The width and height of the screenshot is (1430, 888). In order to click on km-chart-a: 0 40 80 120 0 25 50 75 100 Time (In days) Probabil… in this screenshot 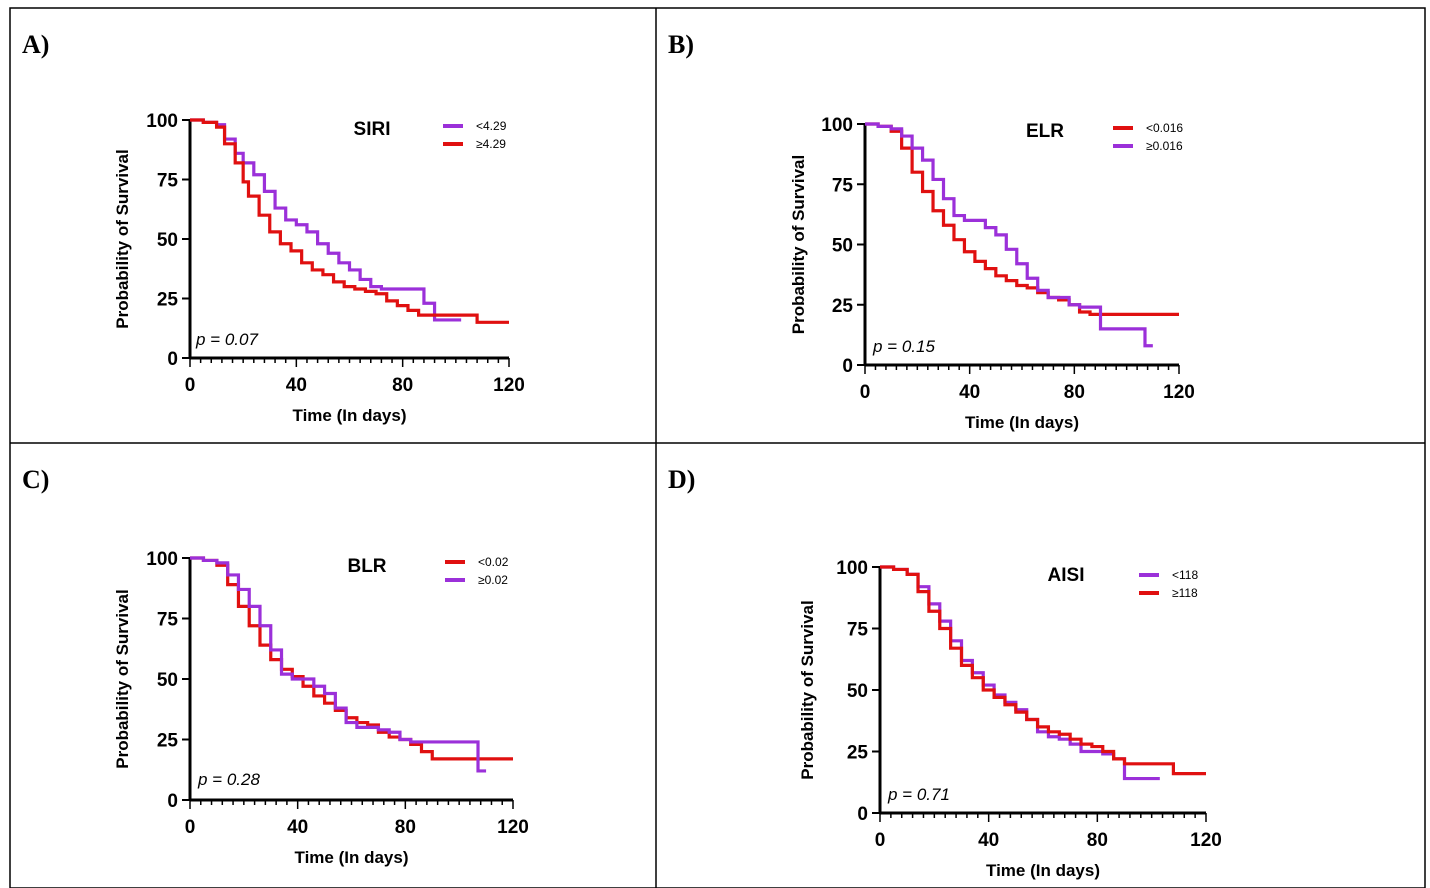, I will do `click(319, 268)`.